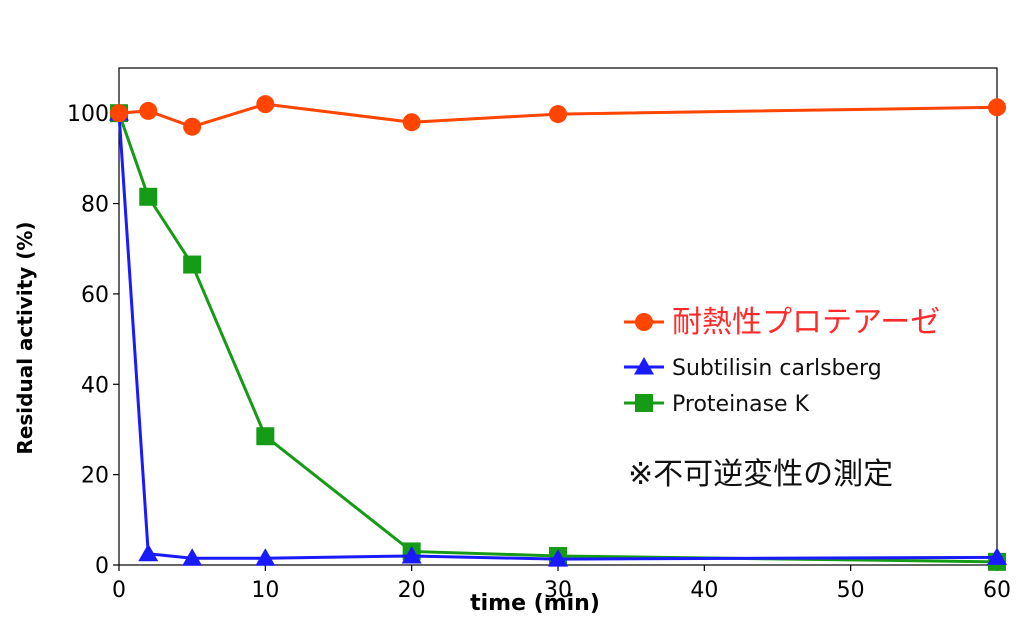  What do you see at coordinates (95, 295) in the screenshot?
I see `y-tick-label: 60` at bounding box center [95, 295].